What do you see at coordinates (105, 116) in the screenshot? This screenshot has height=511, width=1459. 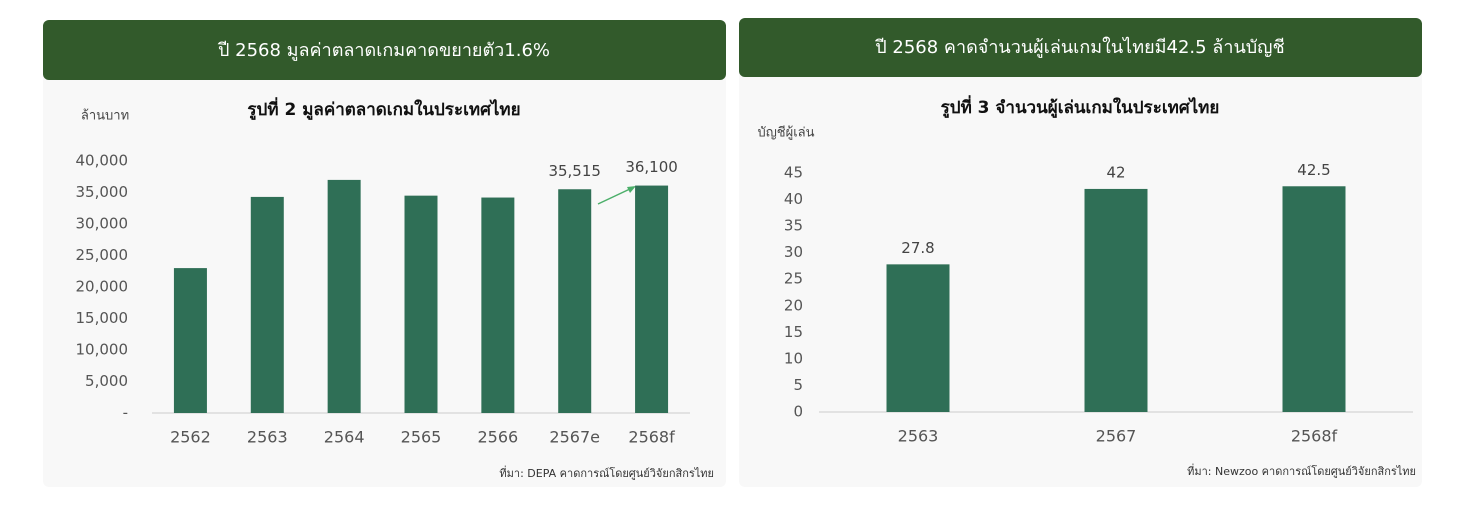 I see `y-axis-label: ล้านบาท` at bounding box center [105, 116].